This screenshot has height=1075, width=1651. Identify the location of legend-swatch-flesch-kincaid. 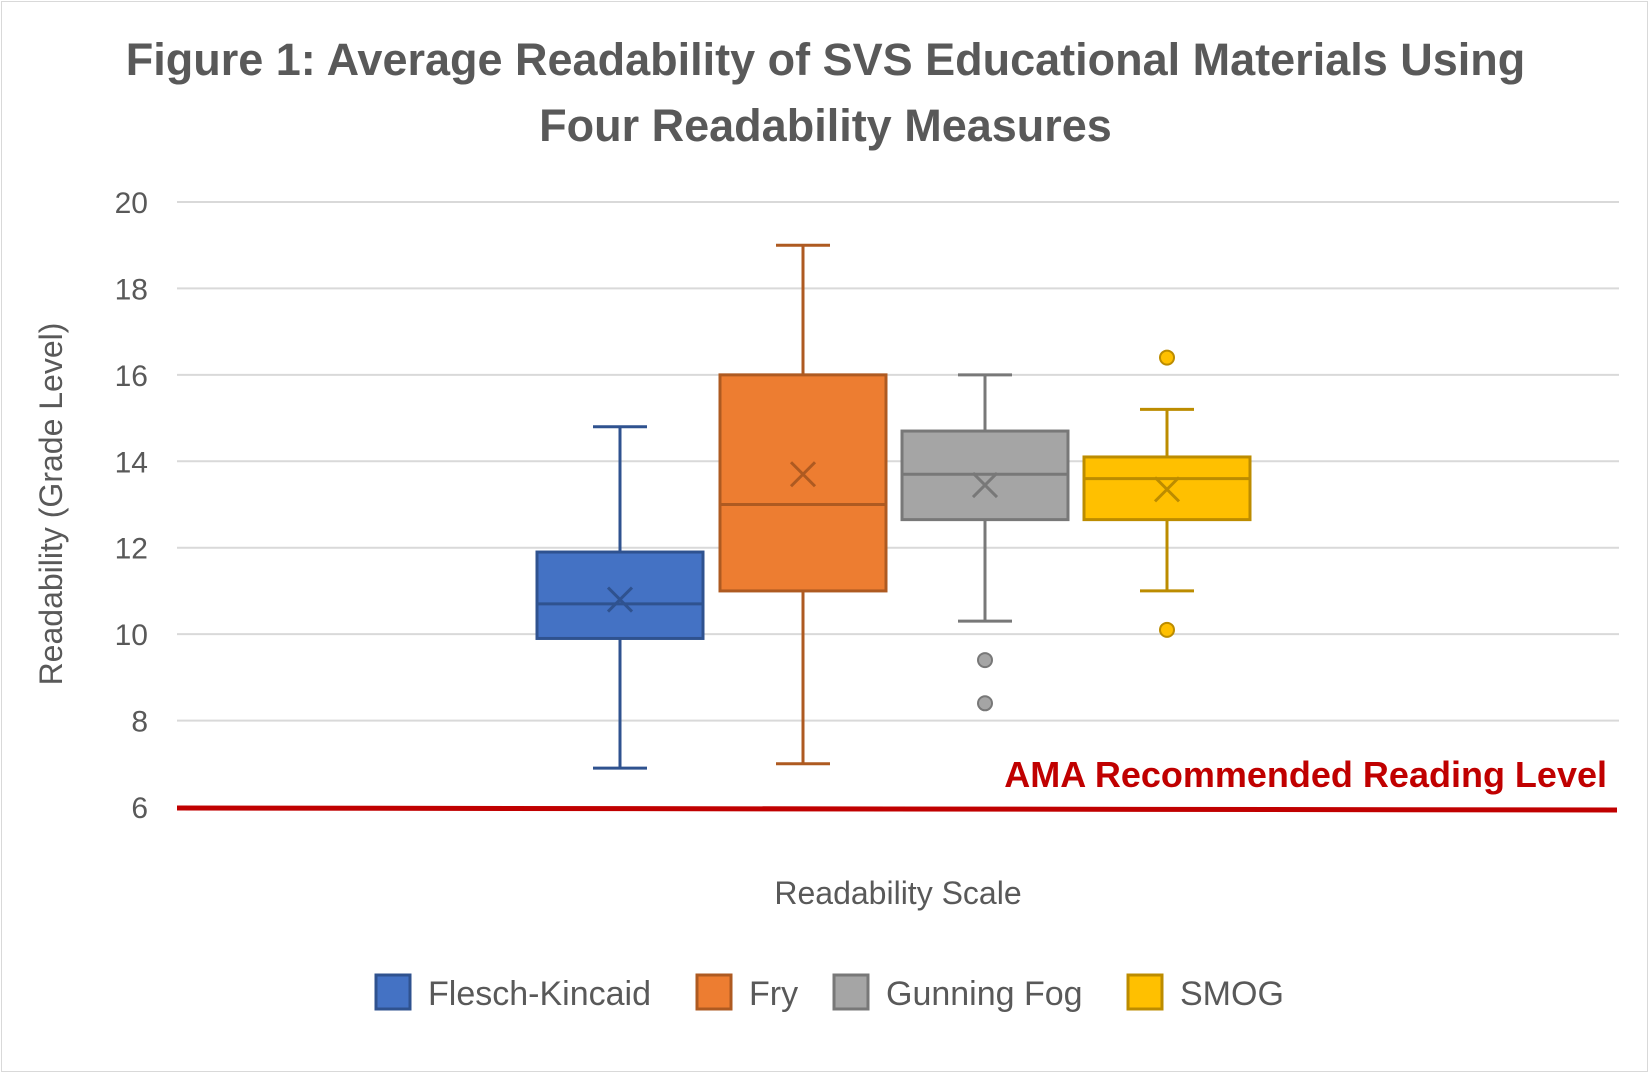
(393, 992).